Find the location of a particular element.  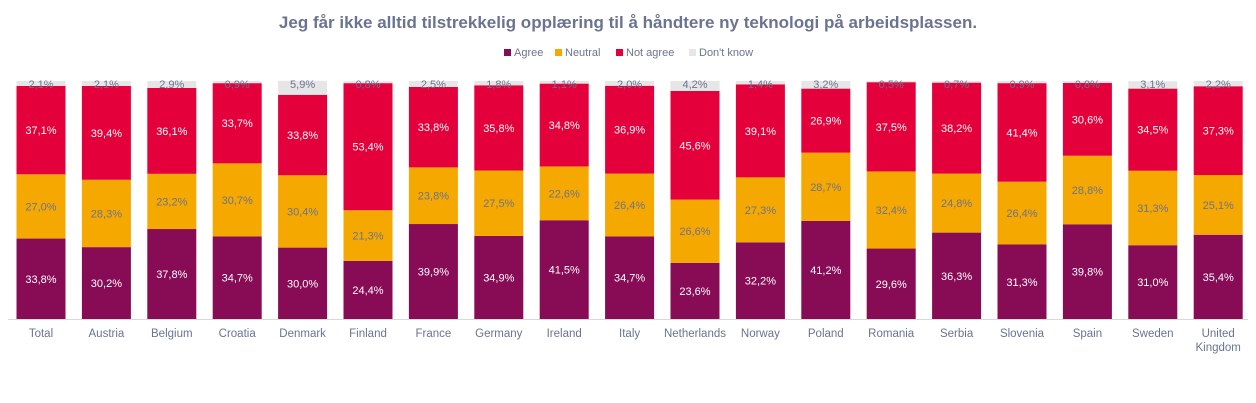

category-label: Slovenia is located at coordinates (1022, 334).